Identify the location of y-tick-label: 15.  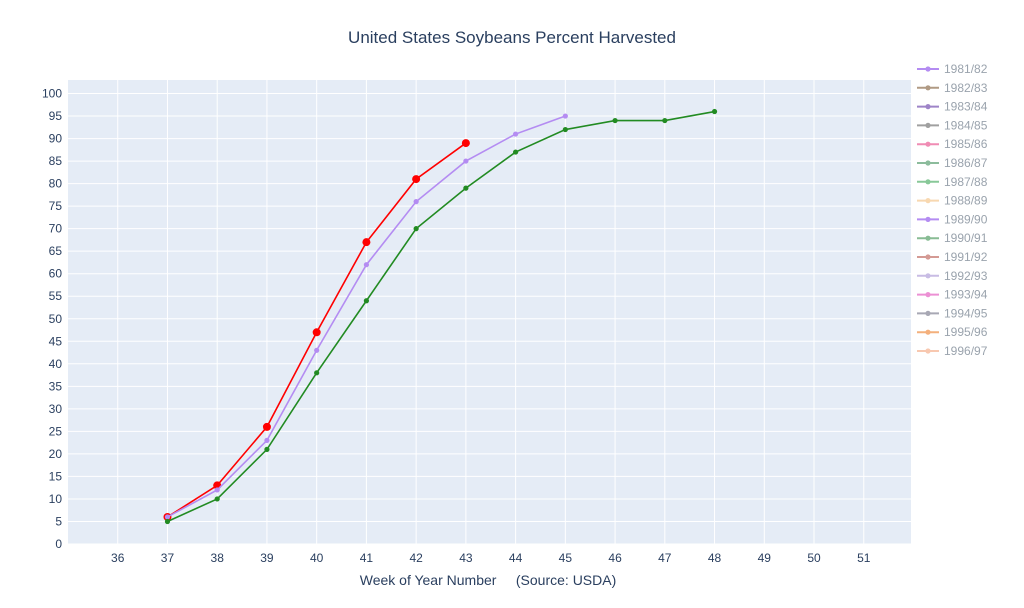
(56, 476).